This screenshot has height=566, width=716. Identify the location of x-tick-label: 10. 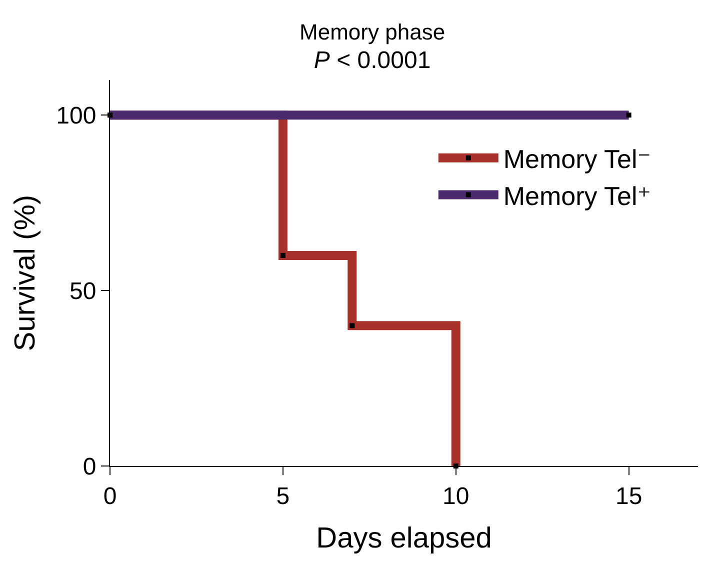
(456, 496).